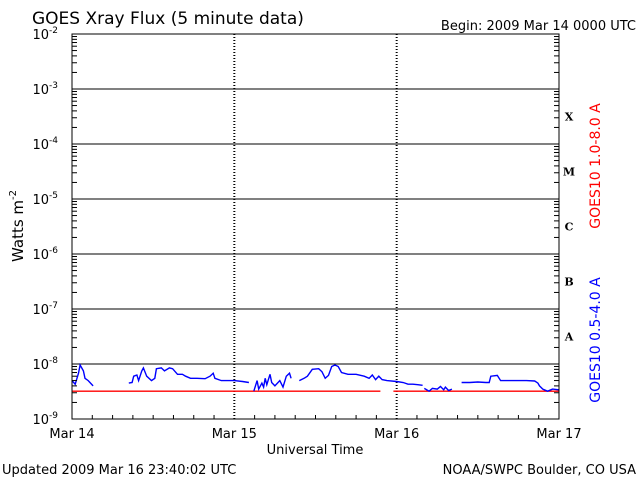 The image size is (640, 480). What do you see at coordinates (569, 172) in the screenshot?
I see `flare-class-label: M` at bounding box center [569, 172].